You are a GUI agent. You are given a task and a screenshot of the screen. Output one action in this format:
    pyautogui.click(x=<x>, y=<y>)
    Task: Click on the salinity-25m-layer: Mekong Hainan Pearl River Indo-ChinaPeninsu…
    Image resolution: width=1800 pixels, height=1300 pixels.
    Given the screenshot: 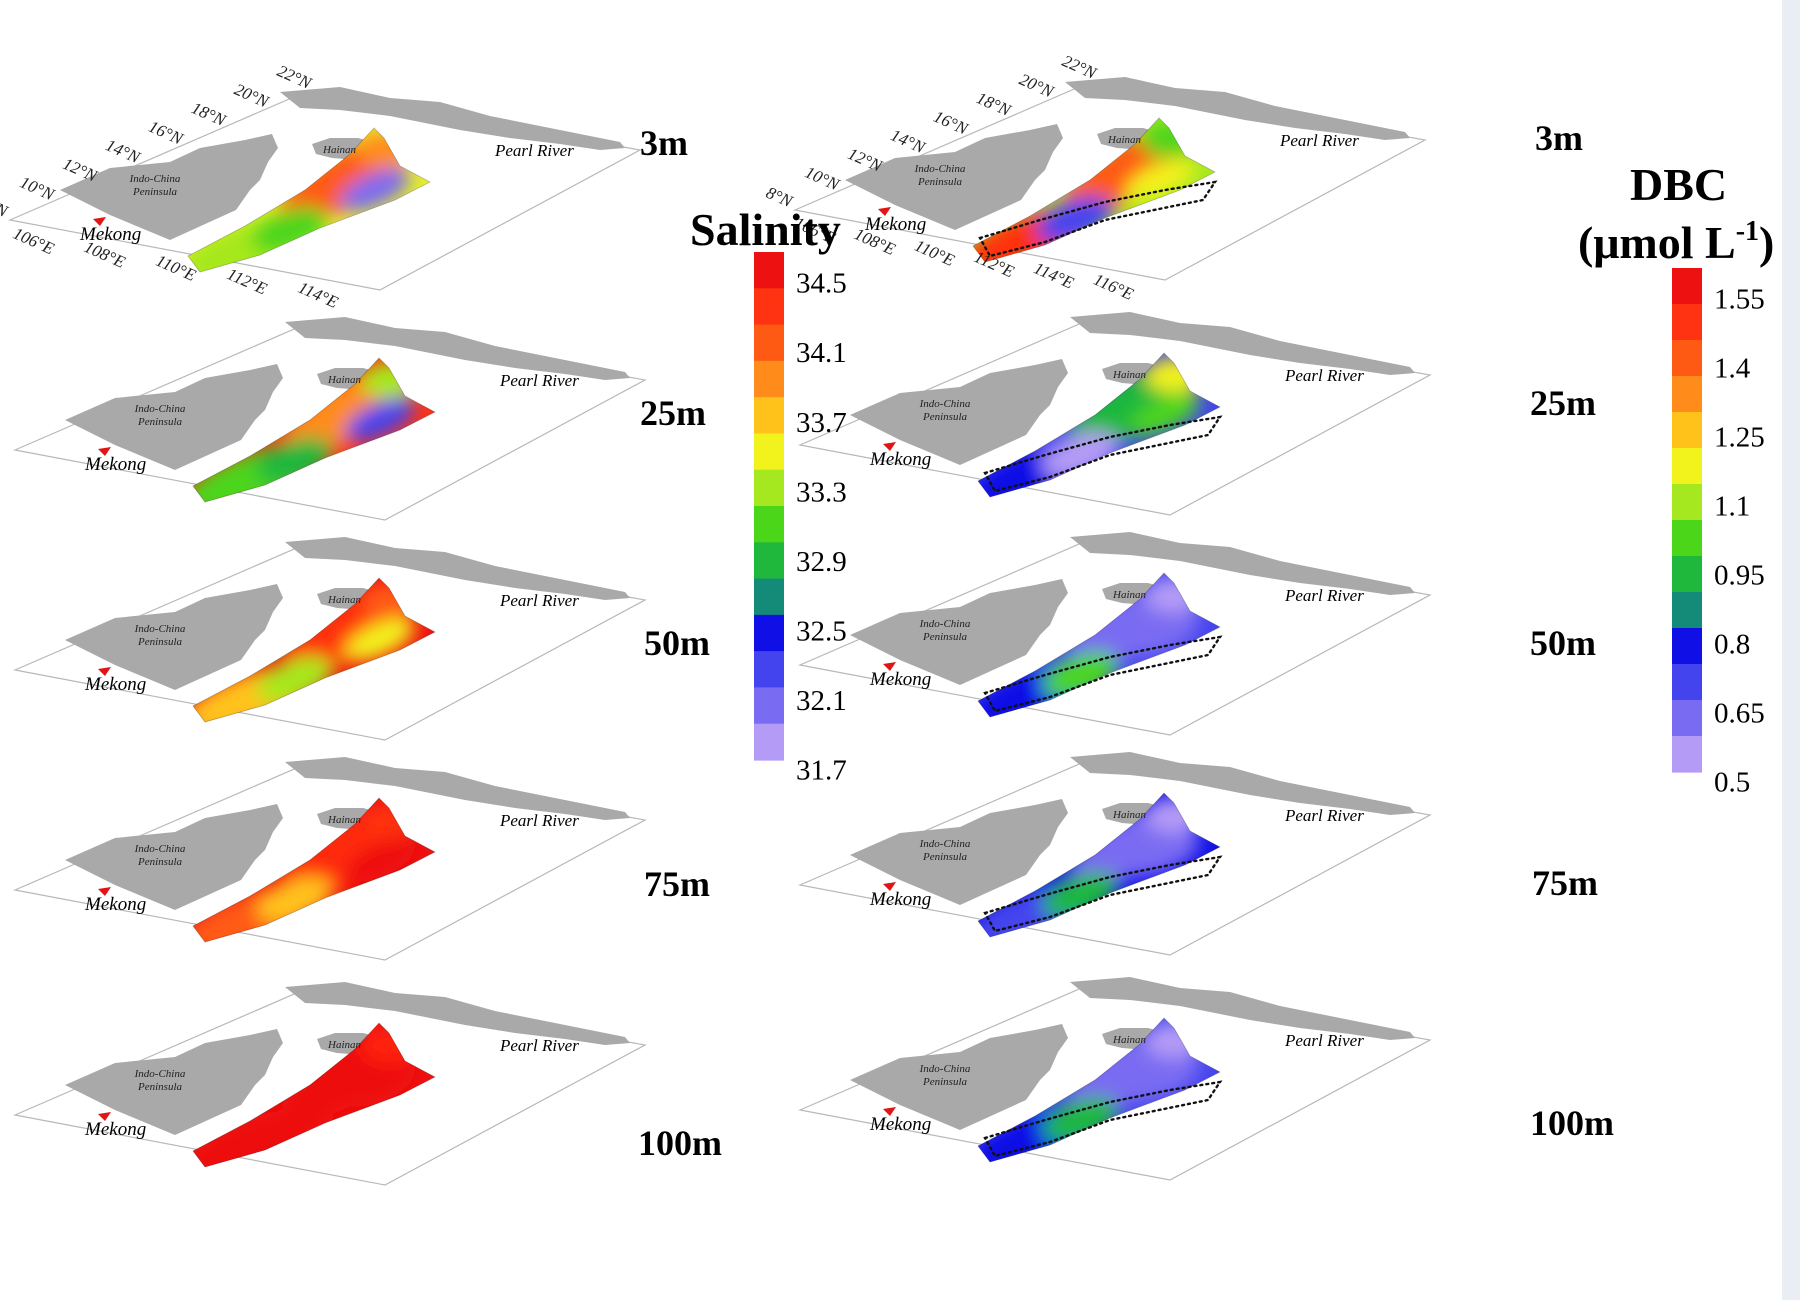 What is the action you would take?
    pyautogui.click(x=329, y=419)
    